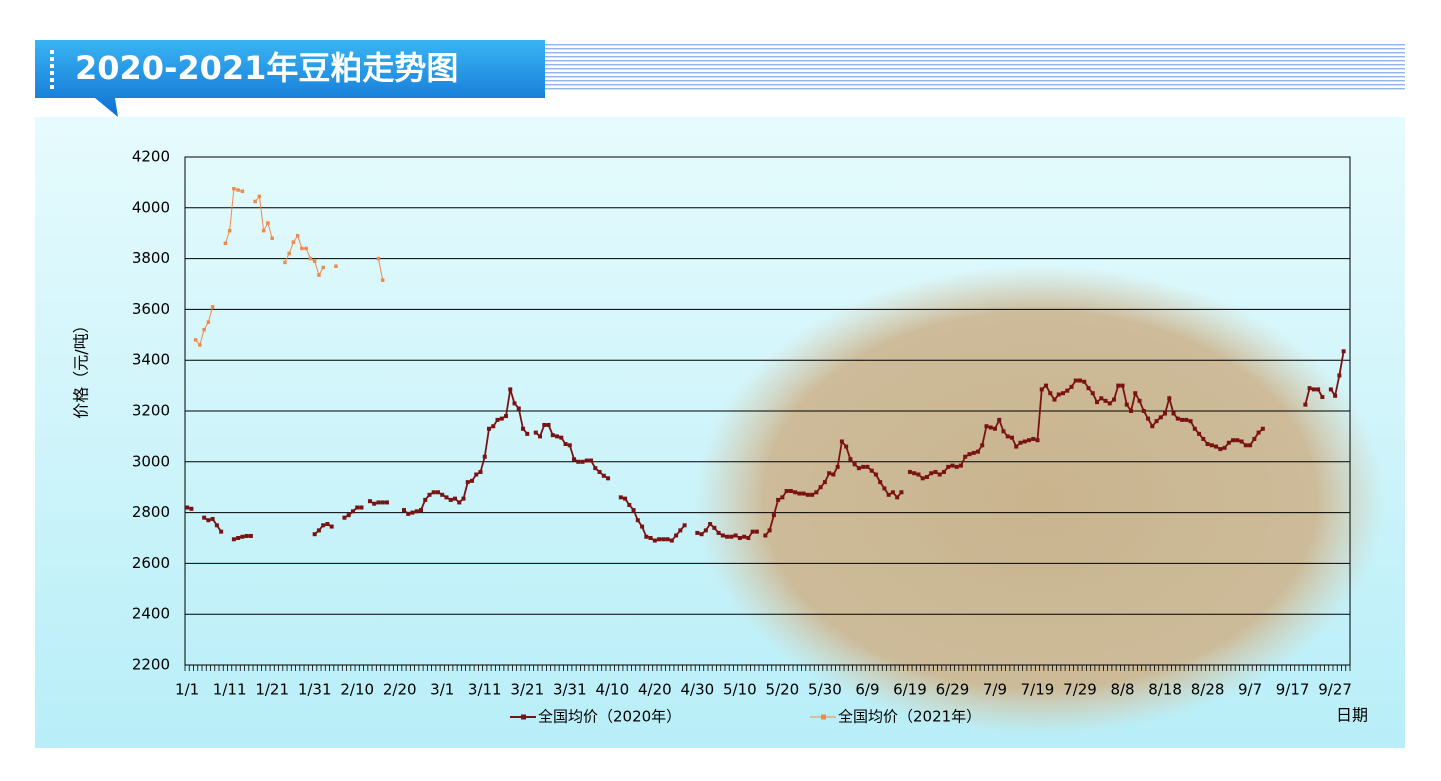 This screenshot has height=781, width=1441. Describe the element at coordinates (1352, 715) in the screenshot. I see `x-axis-title: 日期` at that location.